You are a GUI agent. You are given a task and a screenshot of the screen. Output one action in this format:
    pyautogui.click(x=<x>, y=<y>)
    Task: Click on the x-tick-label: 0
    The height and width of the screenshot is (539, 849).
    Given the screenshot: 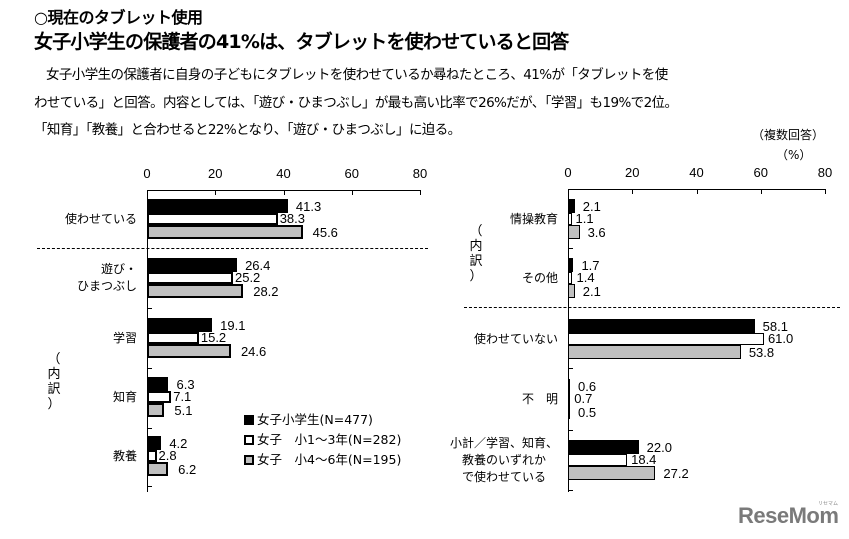 What is the action you would take?
    pyautogui.click(x=568, y=172)
    